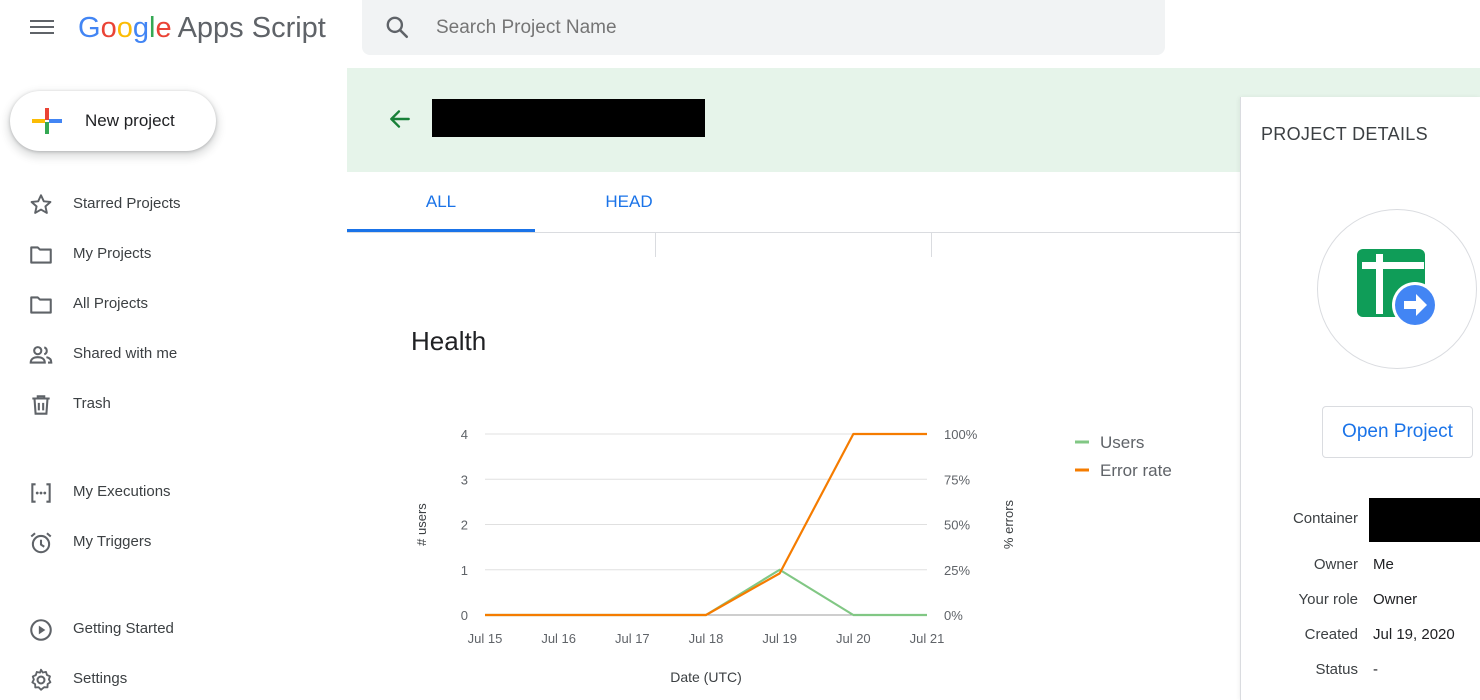 This screenshot has width=1480, height=700. I want to click on sidebar-item-label: Starred Projects, so click(127, 203).